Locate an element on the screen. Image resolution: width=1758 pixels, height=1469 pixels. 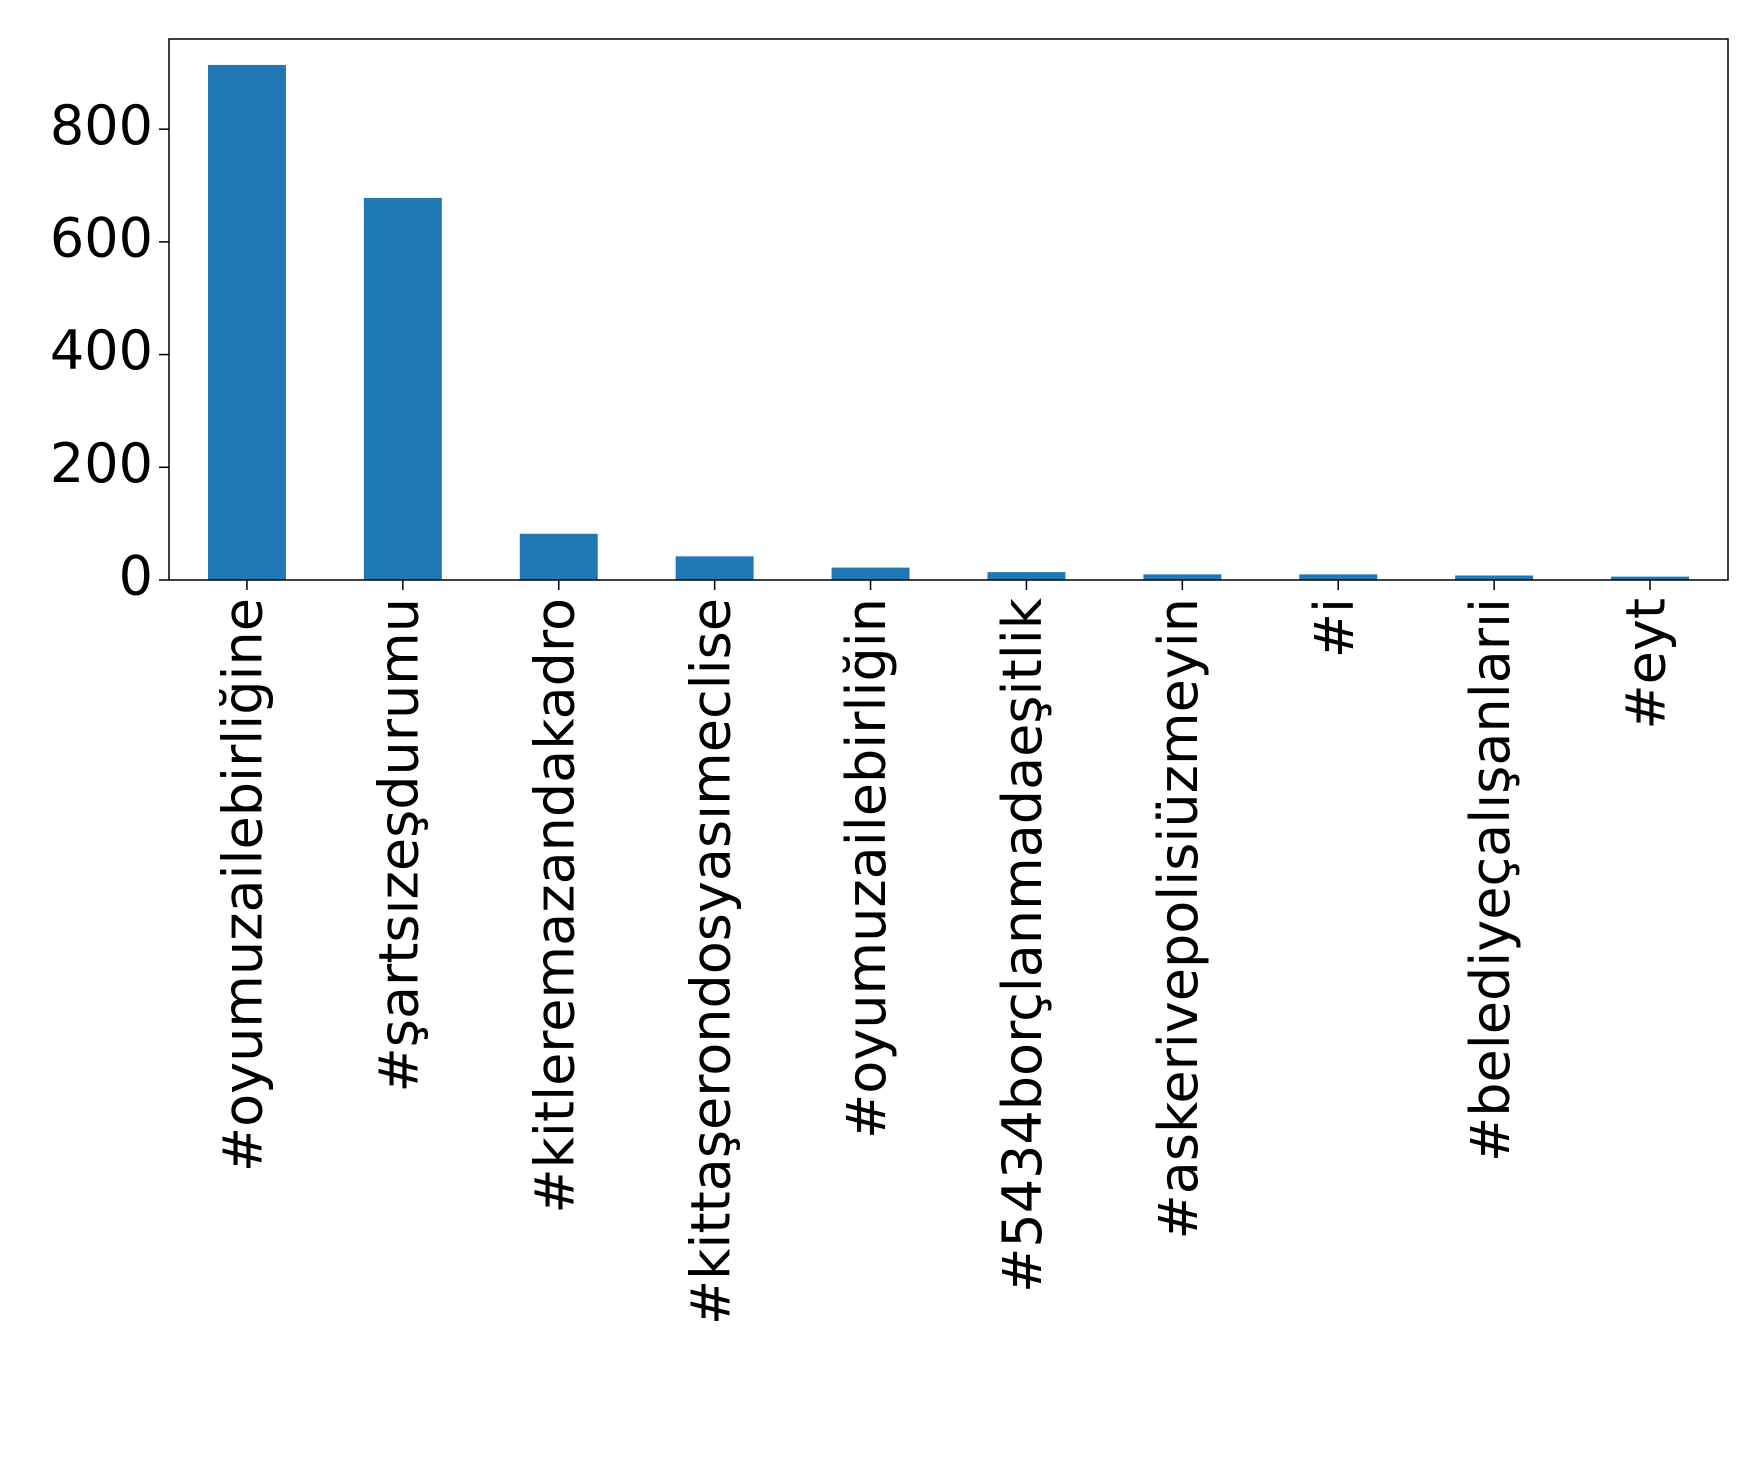
x-tick-label: #oyumuzailebirliğine is located at coordinates (243, 885).